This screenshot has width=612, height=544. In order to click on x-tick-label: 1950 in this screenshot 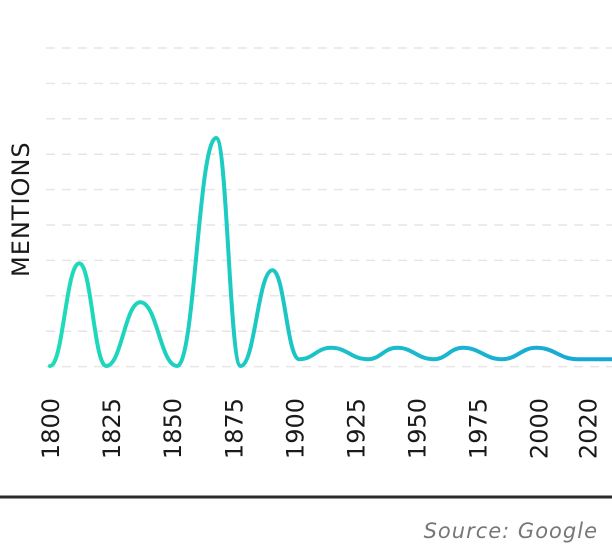, I will do `click(418, 428)`.